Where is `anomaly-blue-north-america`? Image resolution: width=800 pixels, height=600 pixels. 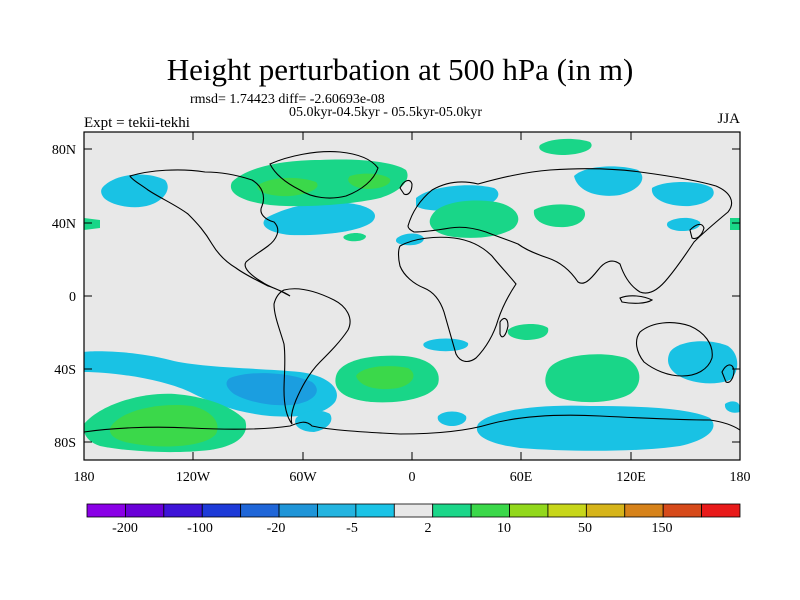 anomaly-blue-north-america is located at coordinates (319, 219).